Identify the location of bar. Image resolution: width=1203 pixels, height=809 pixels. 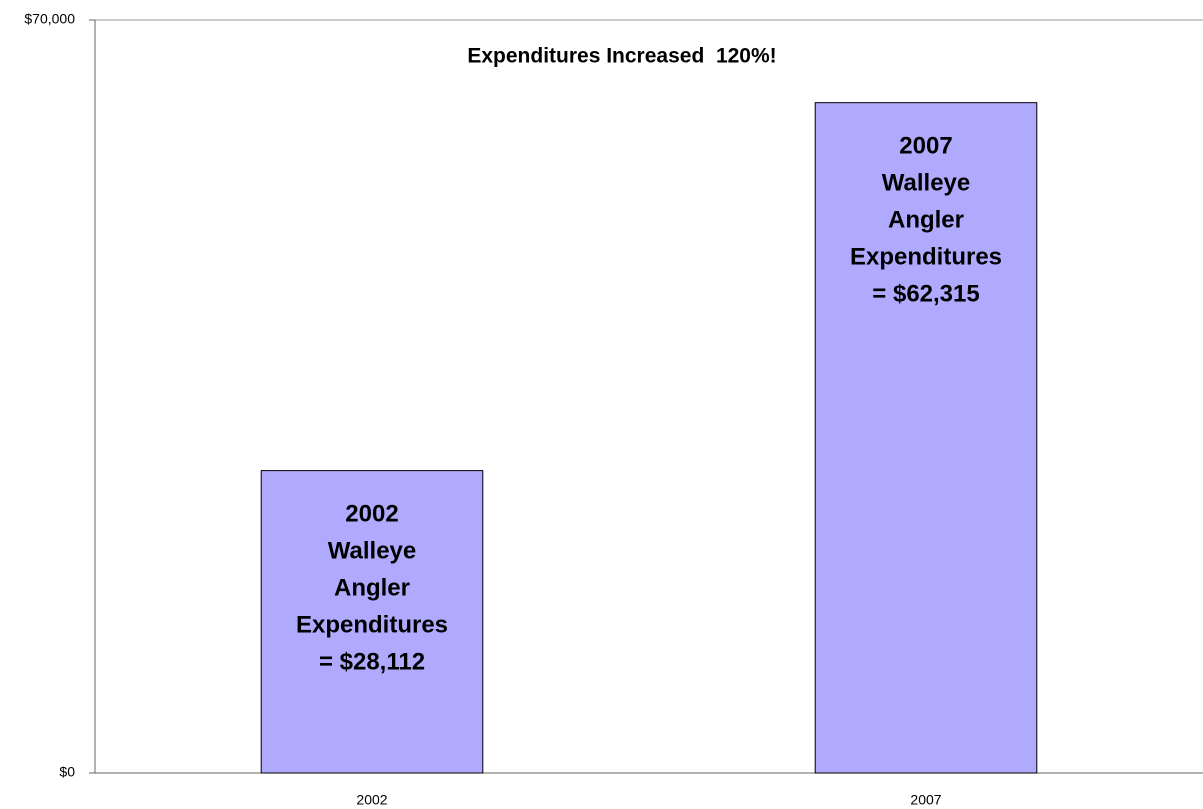
(372, 622).